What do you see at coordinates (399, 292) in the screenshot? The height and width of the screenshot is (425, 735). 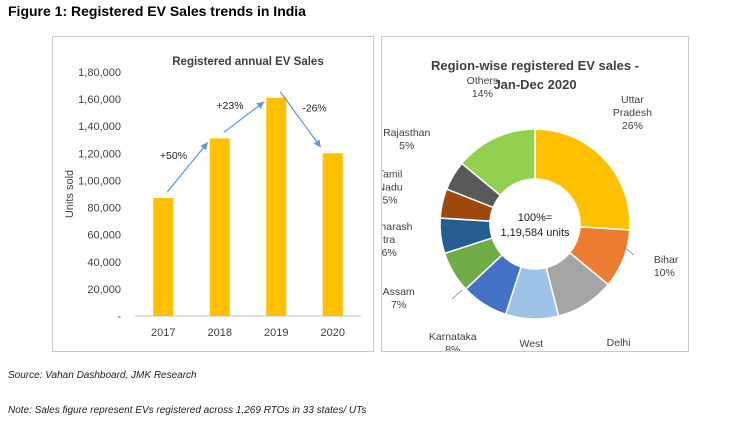 I see `slice-label: Assam` at bounding box center [399, 292].